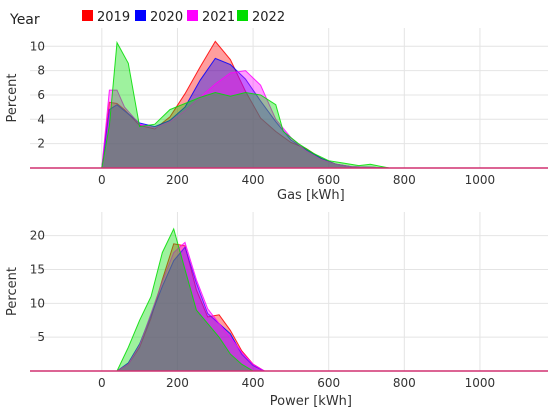  Describe the element at coordinates (37, 270) in the screenshot. I see `y-tick-label: 15` at that location.